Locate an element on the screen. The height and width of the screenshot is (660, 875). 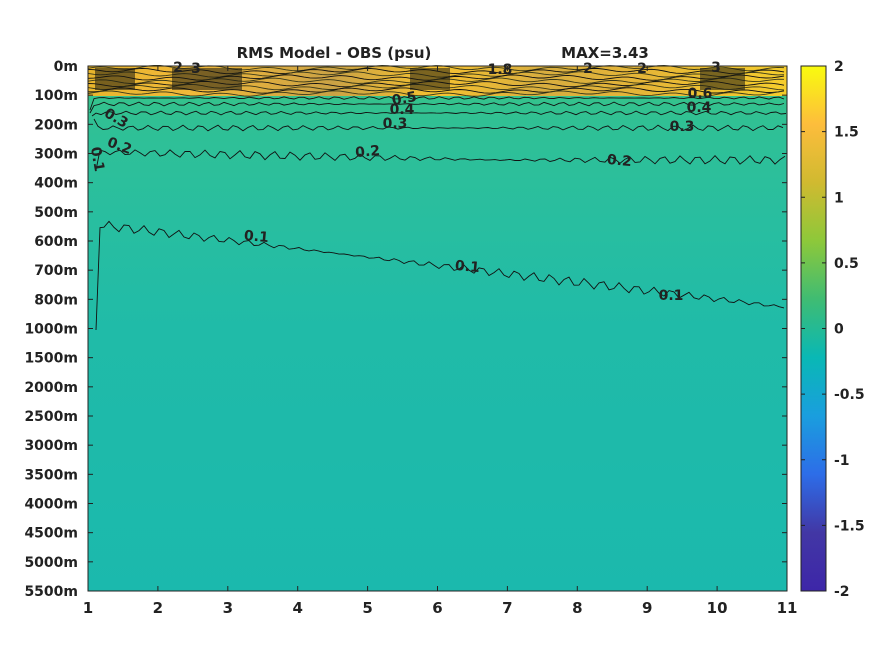
y-tick-label: 3000m is located at coordinates (51, 446).